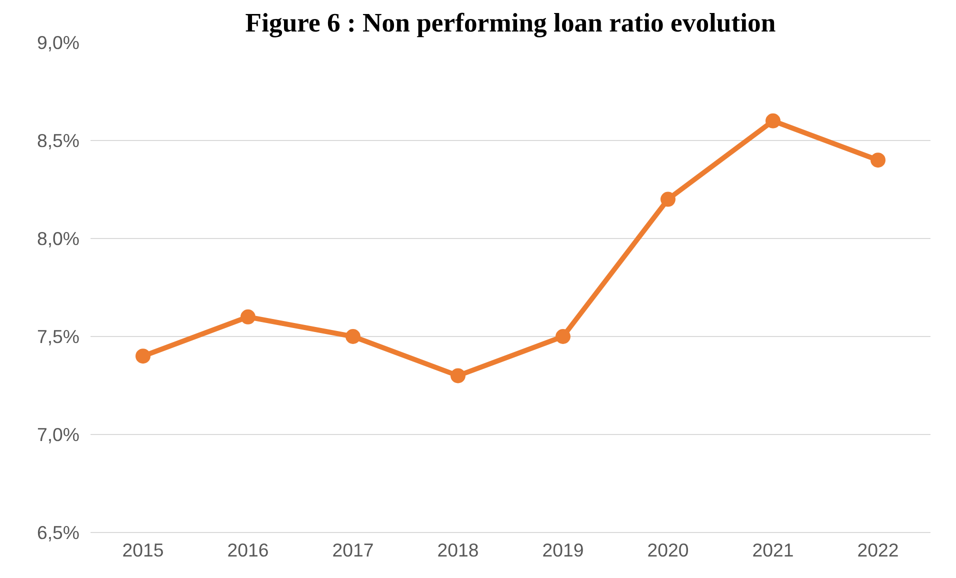  I want to click on x-tick-label: 2020, so click(668, 550).